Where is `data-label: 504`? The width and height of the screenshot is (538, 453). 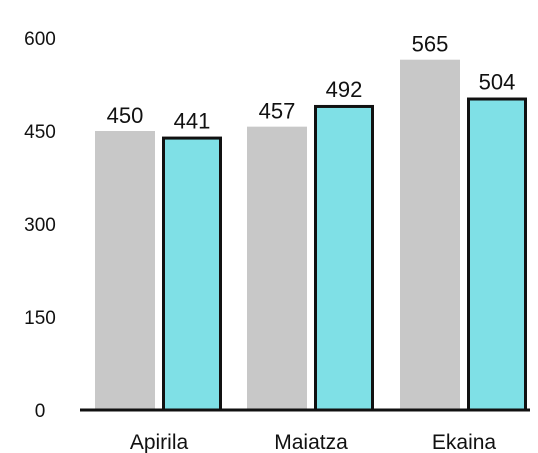 data-label: 504 is located at coordinates (497, 82).